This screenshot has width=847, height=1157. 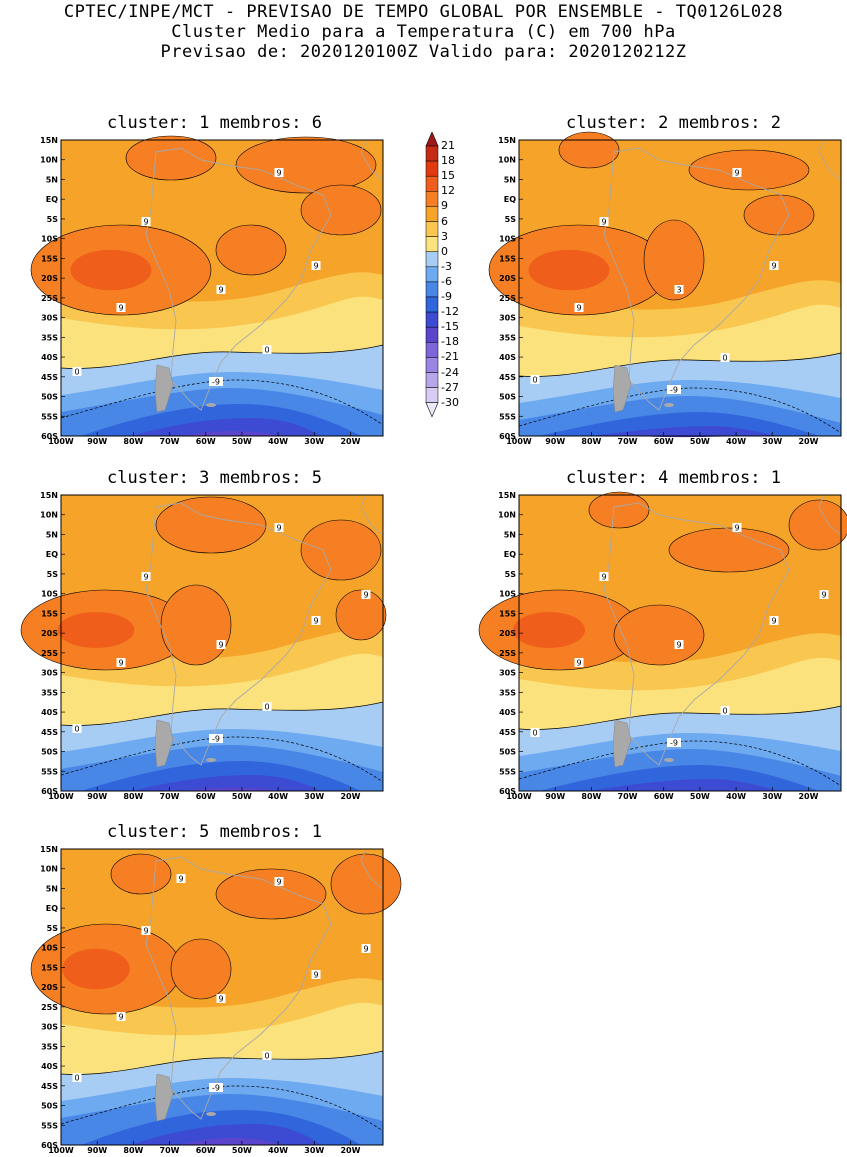 I want to click on lat-label: 10S, so click(x=507, y=594).